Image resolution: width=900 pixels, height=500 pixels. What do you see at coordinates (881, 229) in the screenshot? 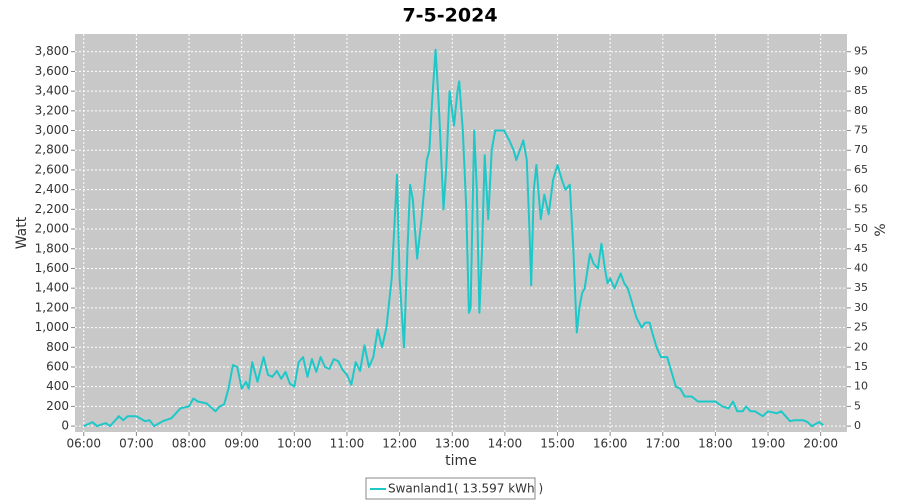
I see `y2-axis-title: %` at bounding box center [881, 229].